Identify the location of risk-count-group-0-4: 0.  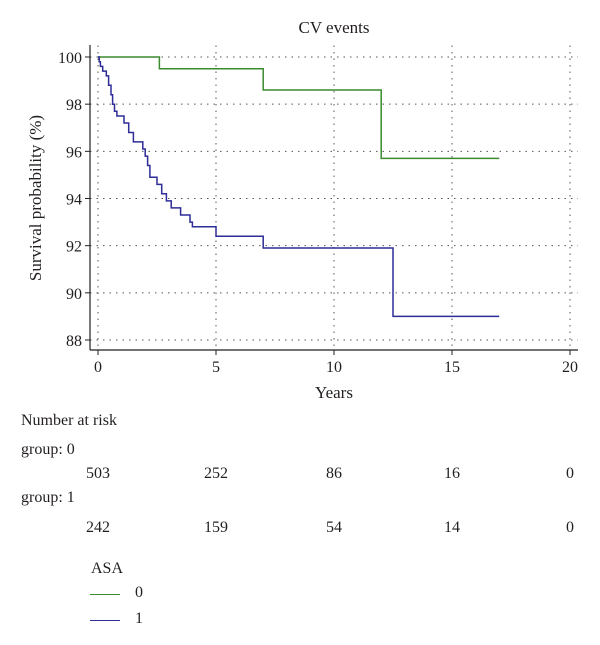
(570, 473).